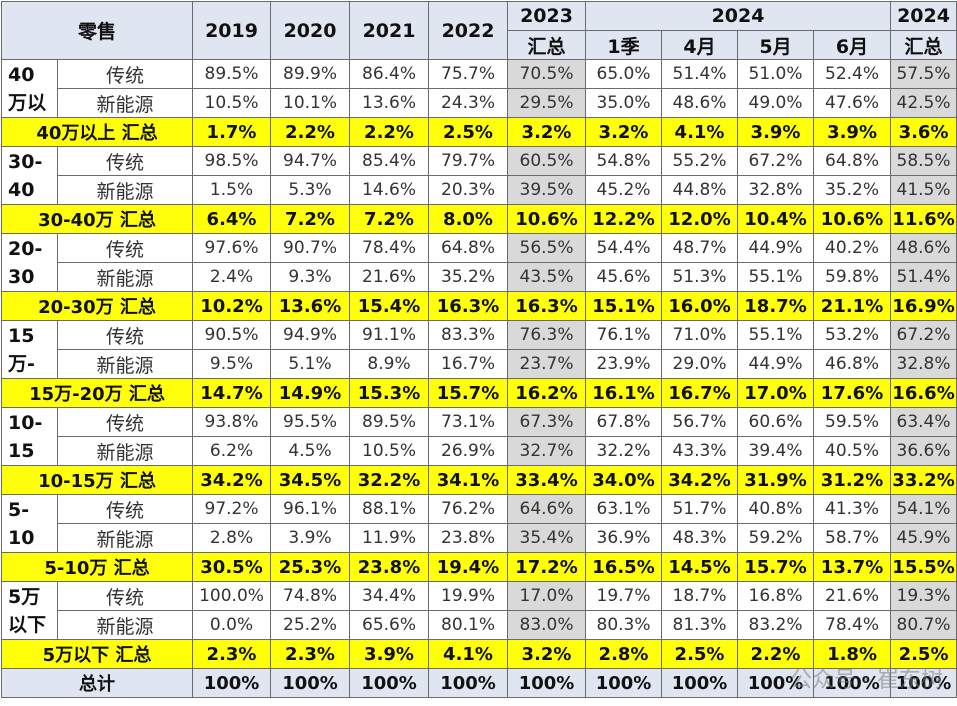 Image resolution: width=957 pixels, height=706 pixels. What do you see at coordinates (232, 422) in the screenshot?
I see `table-cell: 93.8%` at bounding box center [232, 422].